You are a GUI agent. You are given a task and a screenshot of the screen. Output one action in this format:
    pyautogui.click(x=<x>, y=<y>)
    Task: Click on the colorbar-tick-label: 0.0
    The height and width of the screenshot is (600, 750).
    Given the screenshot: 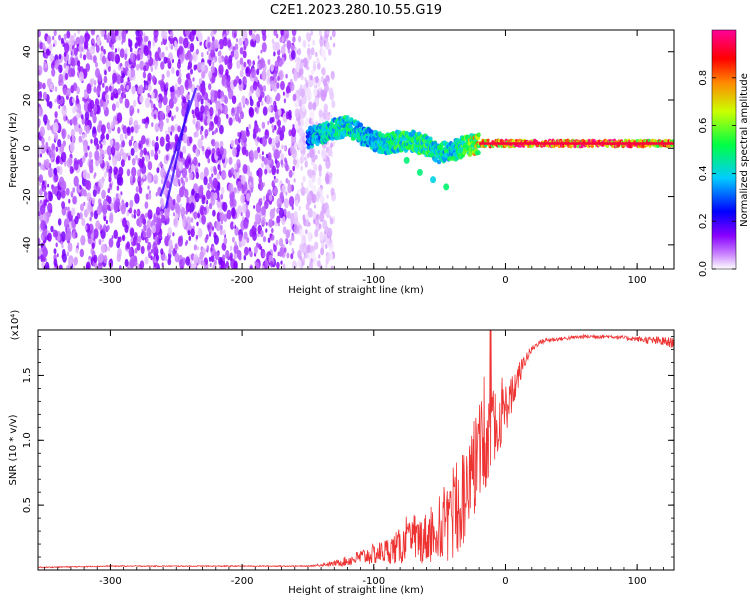 What is the action you would take?
    pyautogui.click(x=703, y=269)
    